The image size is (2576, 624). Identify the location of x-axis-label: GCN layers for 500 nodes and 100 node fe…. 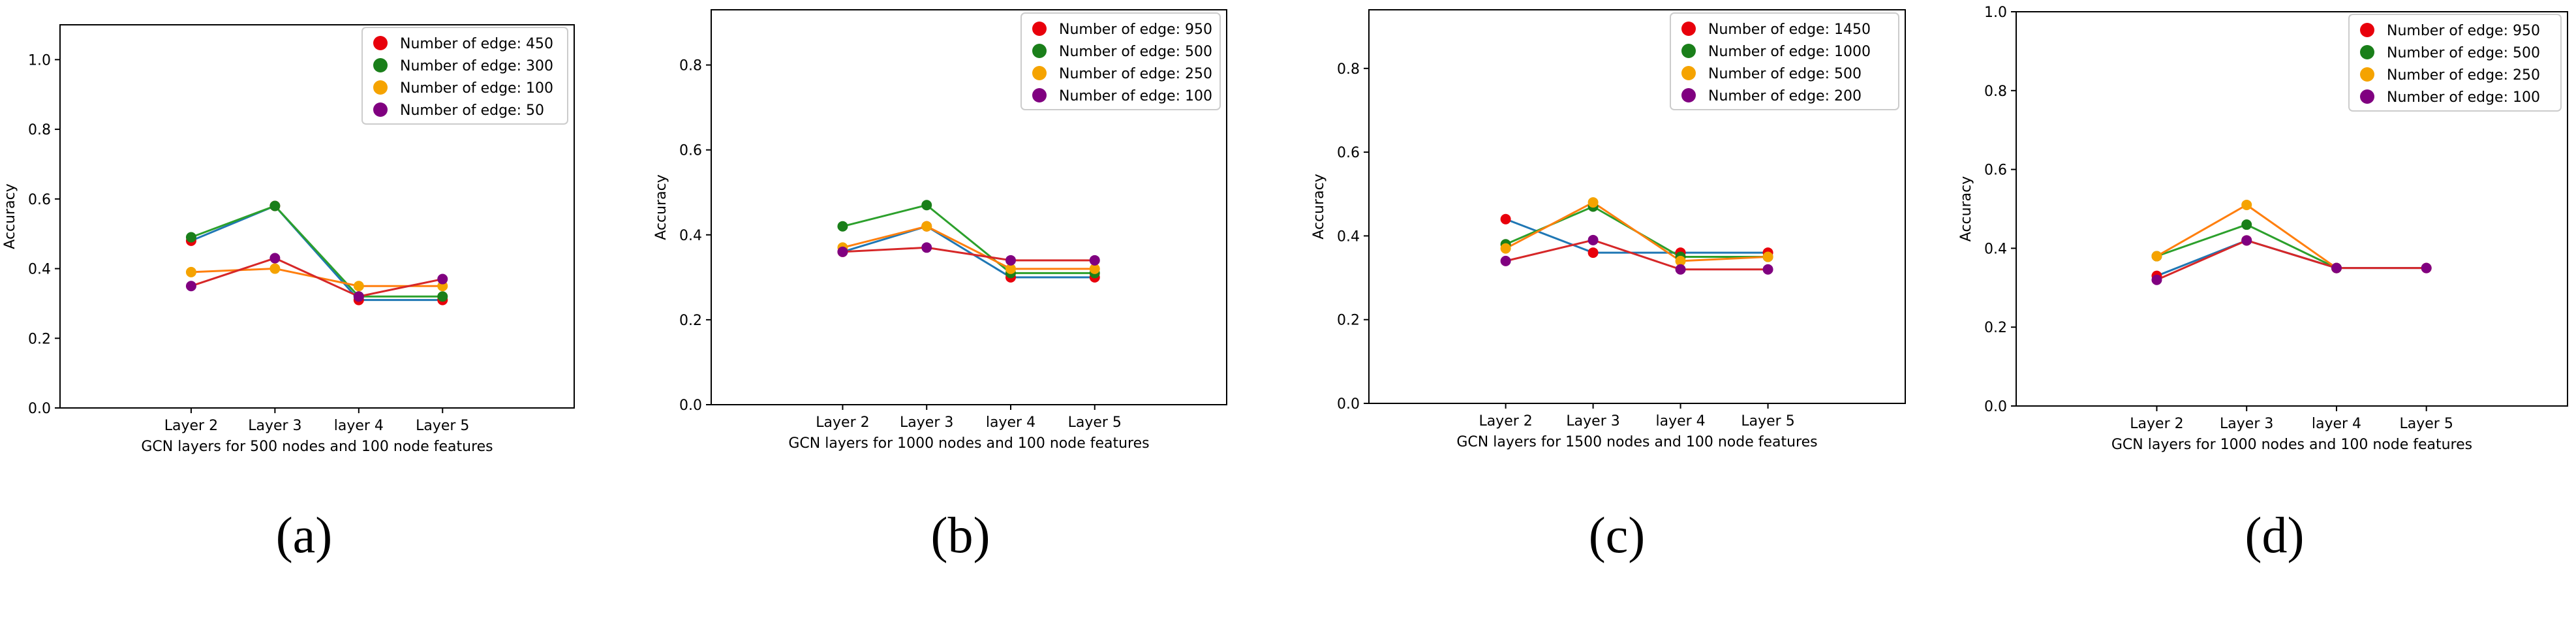
(317, 447).